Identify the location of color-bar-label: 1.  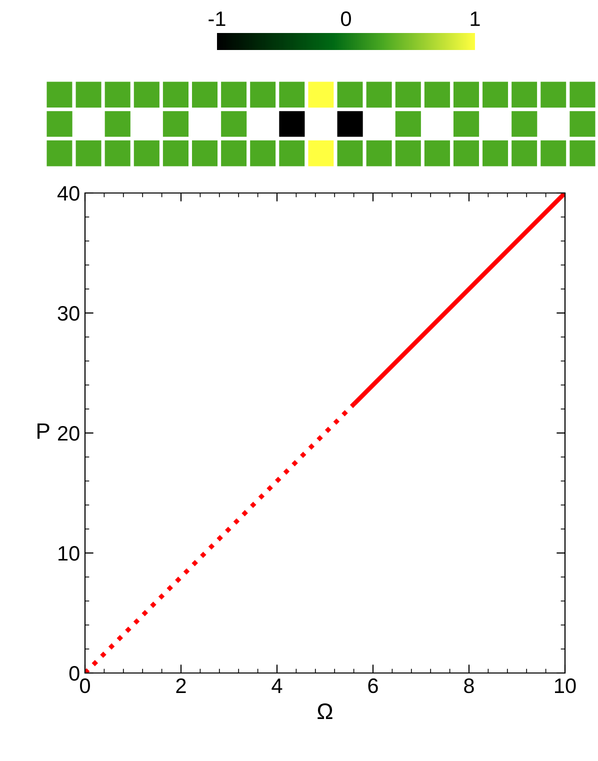
(475, 19).